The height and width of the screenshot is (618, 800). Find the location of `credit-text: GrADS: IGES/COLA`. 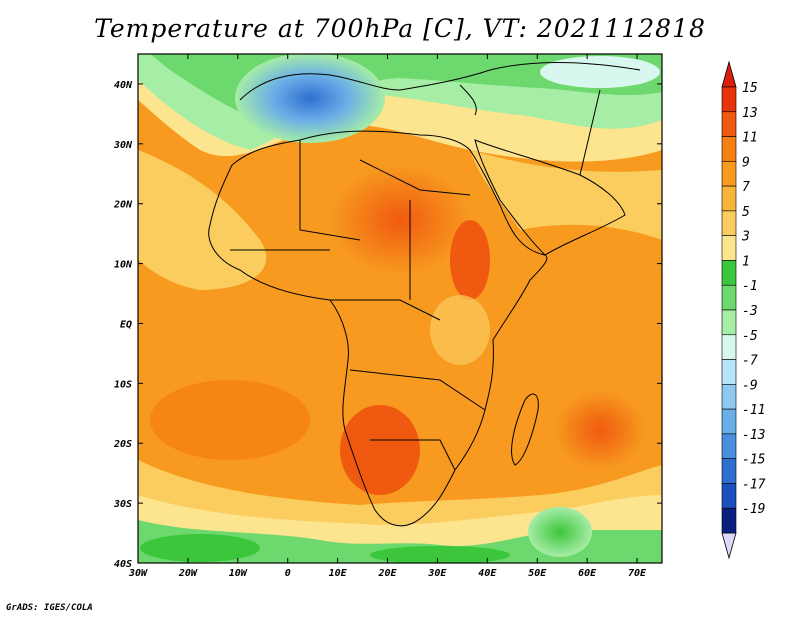

credit-text: GrADS: IGES/COLA is located at coordinates (49, 608).